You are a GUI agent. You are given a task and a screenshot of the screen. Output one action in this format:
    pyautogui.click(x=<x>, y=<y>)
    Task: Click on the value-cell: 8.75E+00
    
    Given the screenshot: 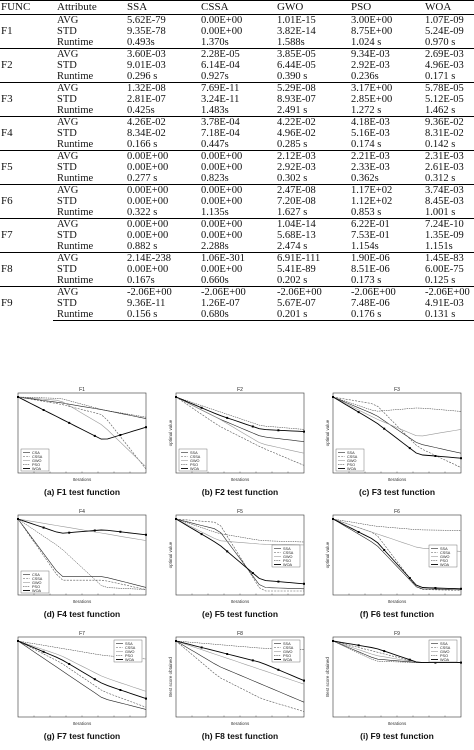 What is the action you would take?
    pyautogui.click(x=372, y=31)
    